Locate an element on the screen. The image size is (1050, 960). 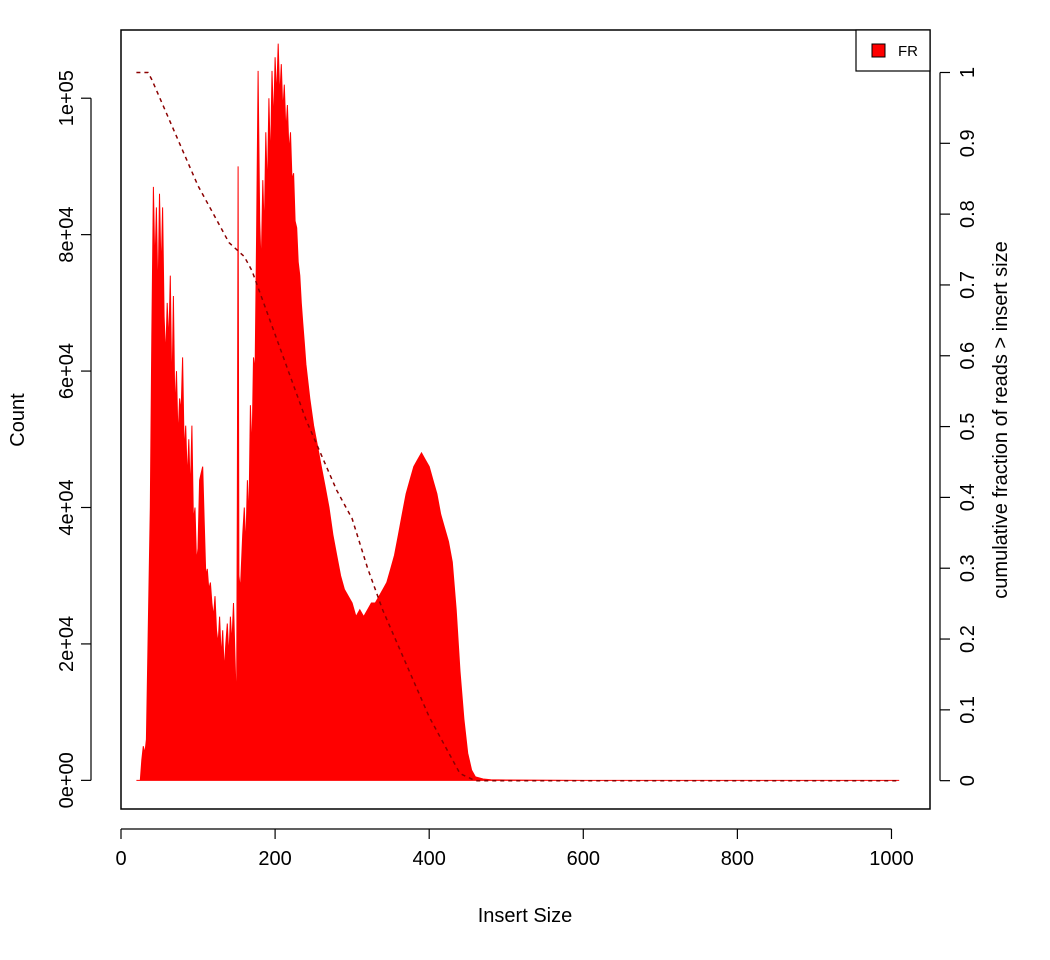
y-tick-label: 2e+04 is located at coordinates (67, 644).